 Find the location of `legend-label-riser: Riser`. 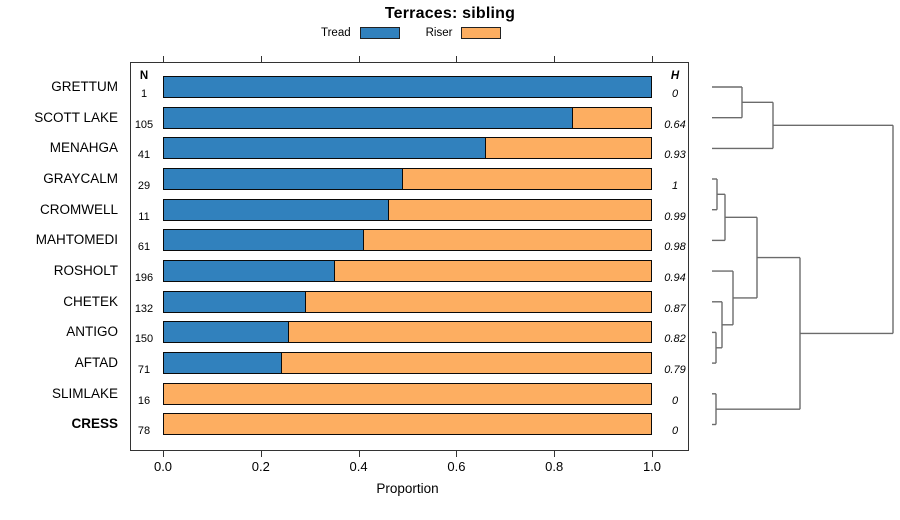

legend-label-riser: Riser is located at coordinates (439, 33).